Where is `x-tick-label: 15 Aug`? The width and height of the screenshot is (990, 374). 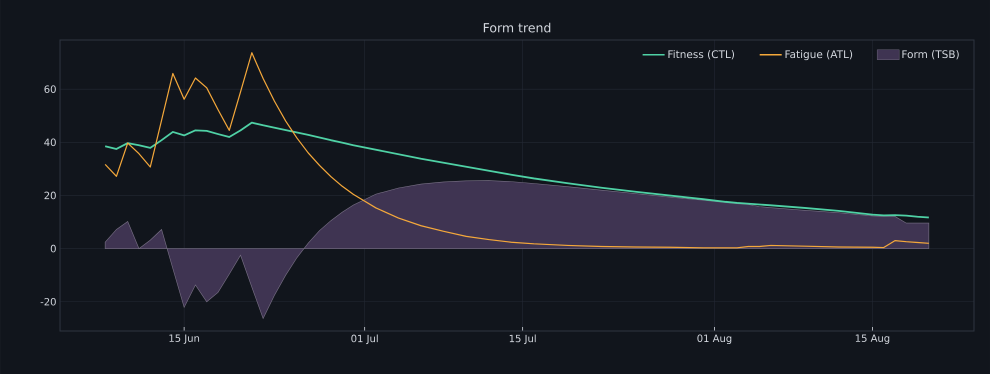 x-tick-label: 15 Aug is located at coordinates (873, 339).